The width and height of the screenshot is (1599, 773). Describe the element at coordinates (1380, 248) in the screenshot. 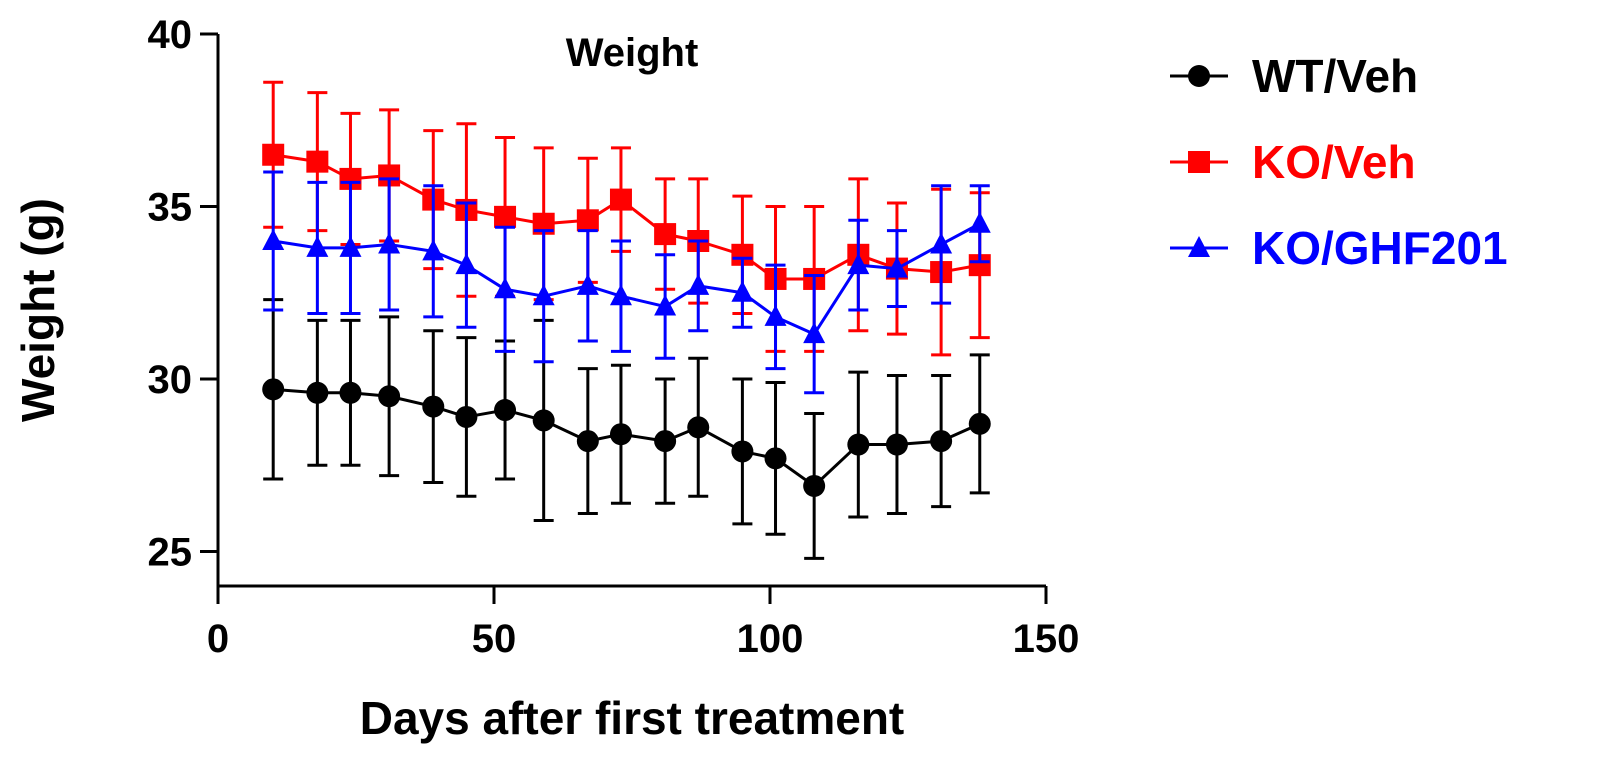

I see `legend-label: KO/GHF201` at that location.